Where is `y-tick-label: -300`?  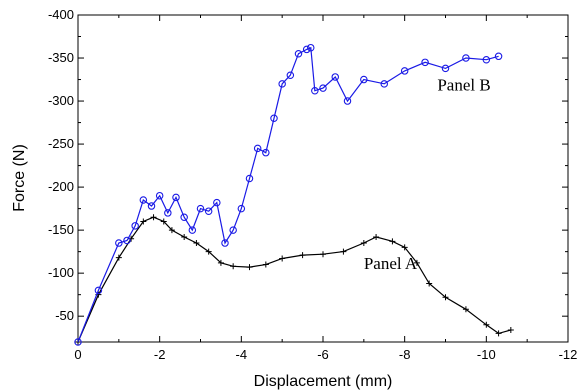
y-tick-label: -300 is located at coordinates (61, 100).